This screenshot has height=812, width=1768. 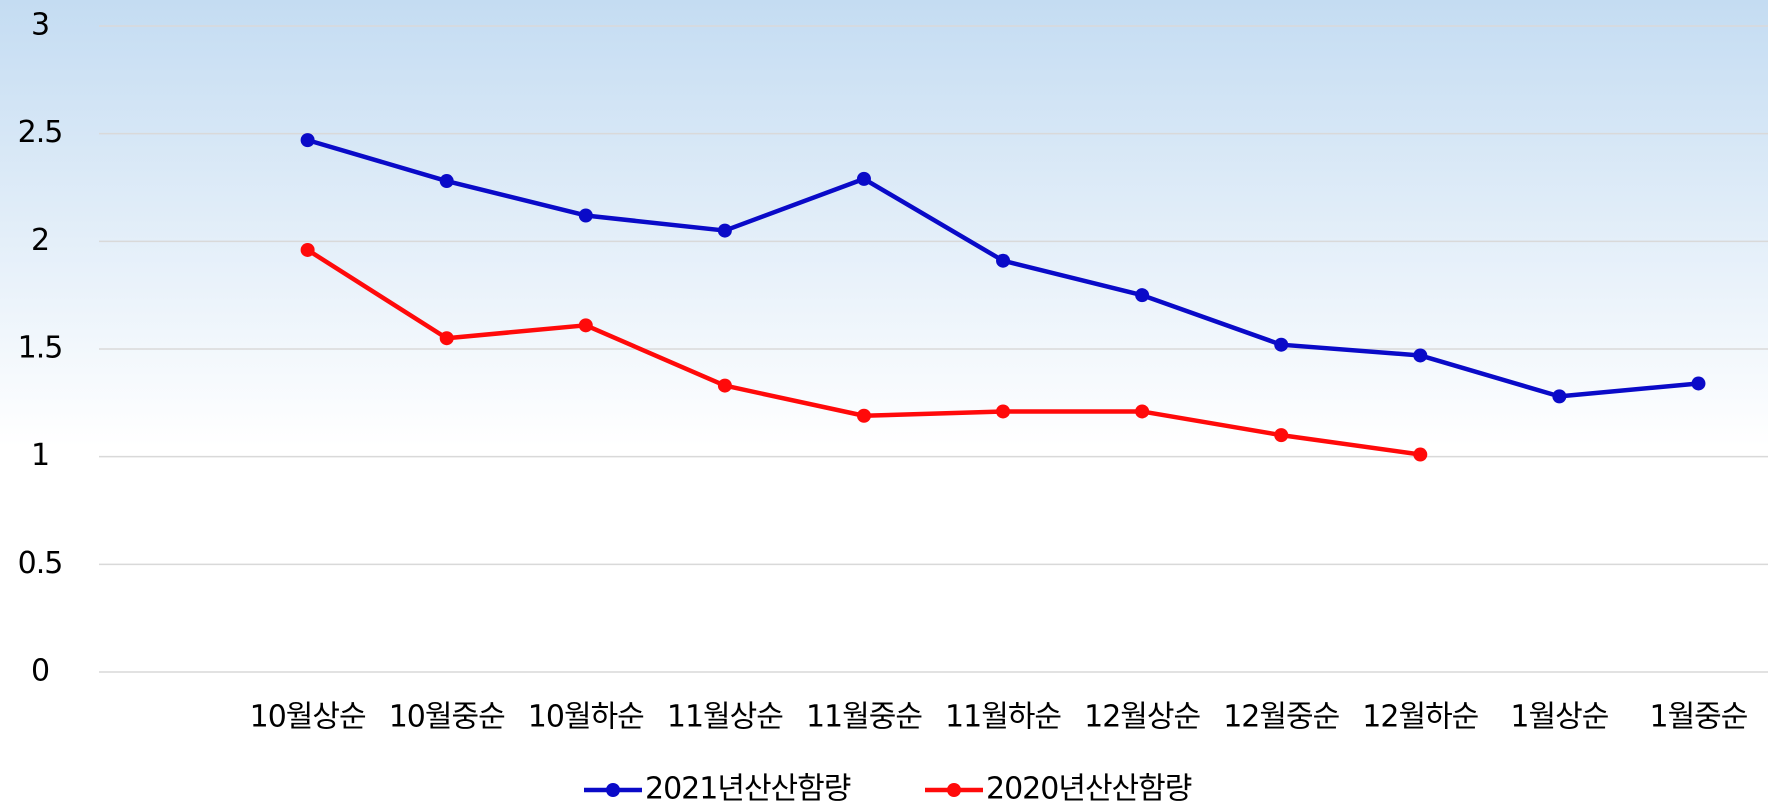 I want to click on x-tick-label: 10월하순, so click(x=586, y=717).